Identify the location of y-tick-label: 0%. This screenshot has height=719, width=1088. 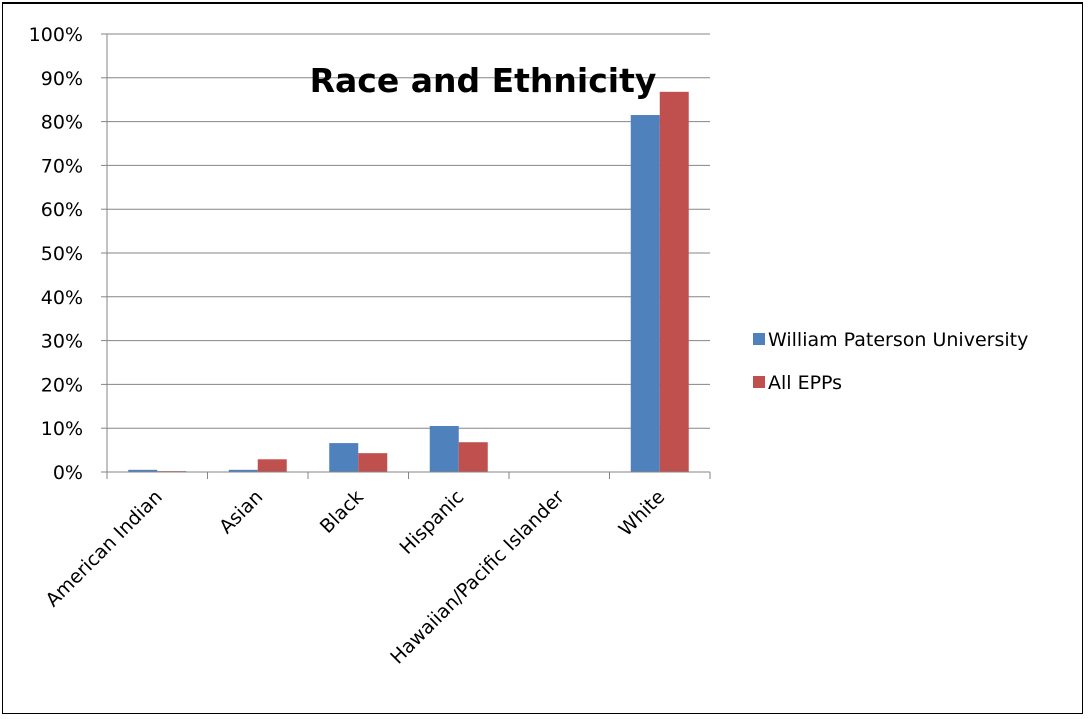
(68, 473).